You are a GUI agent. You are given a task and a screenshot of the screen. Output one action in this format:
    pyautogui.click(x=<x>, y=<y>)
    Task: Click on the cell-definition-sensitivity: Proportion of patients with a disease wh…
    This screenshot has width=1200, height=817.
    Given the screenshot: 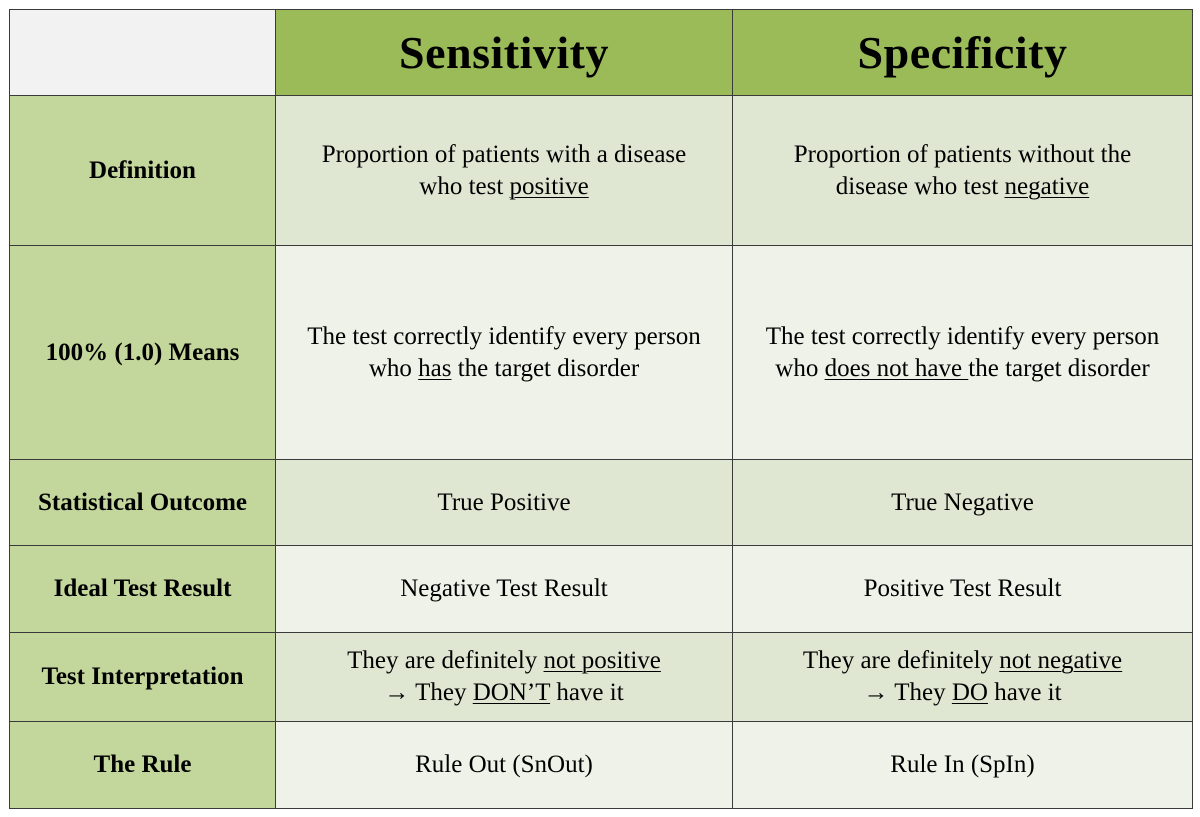 What is the action you would take?
    pyautogui.click(x=504, y=170)
    